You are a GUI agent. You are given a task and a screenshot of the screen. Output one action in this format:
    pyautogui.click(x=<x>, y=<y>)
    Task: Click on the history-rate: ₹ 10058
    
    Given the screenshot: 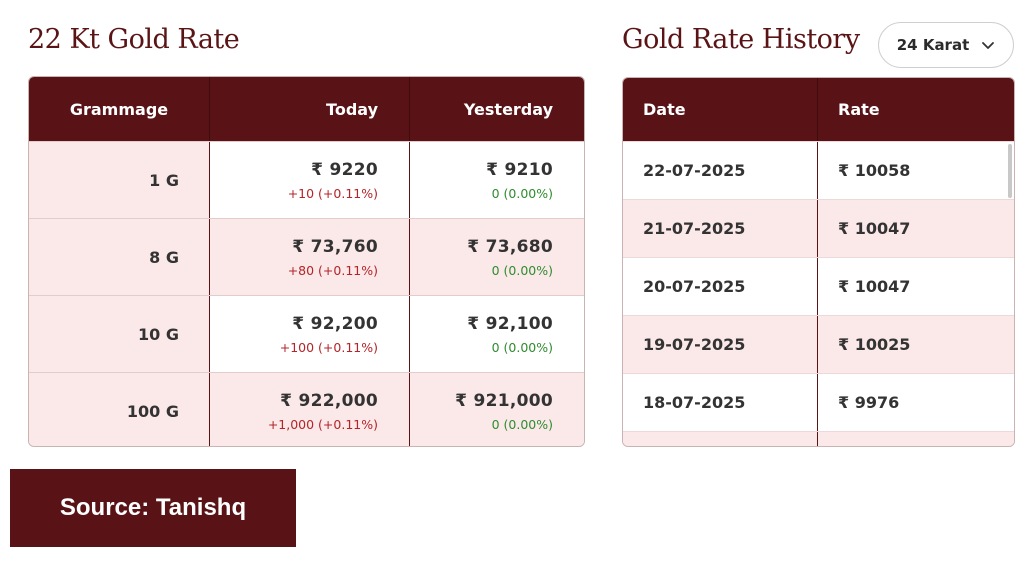 What is the action you would take?
    pyautogui.click(x=915, y=170)
    